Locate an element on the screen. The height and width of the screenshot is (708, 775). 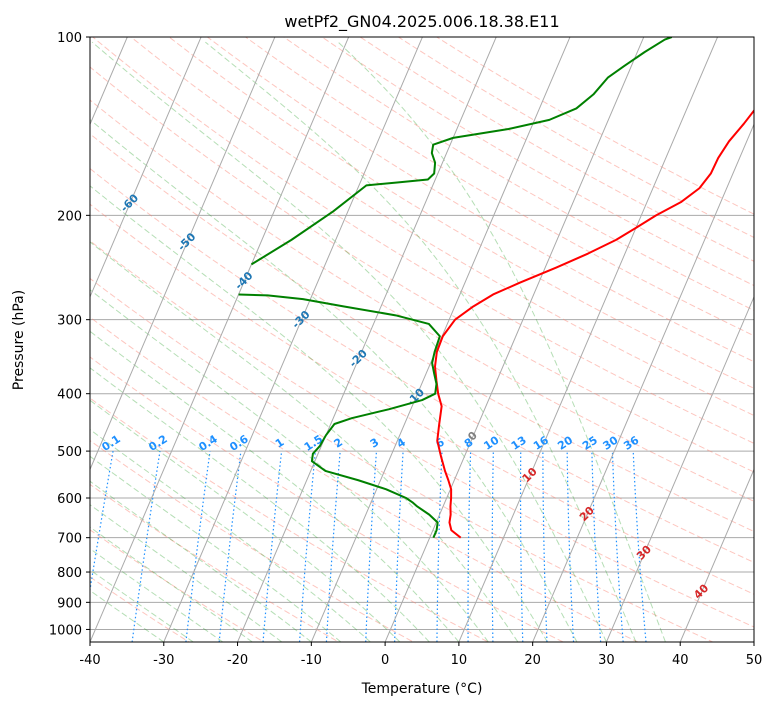
y-tick-label: 1000 is located at coordinates (65, 630).